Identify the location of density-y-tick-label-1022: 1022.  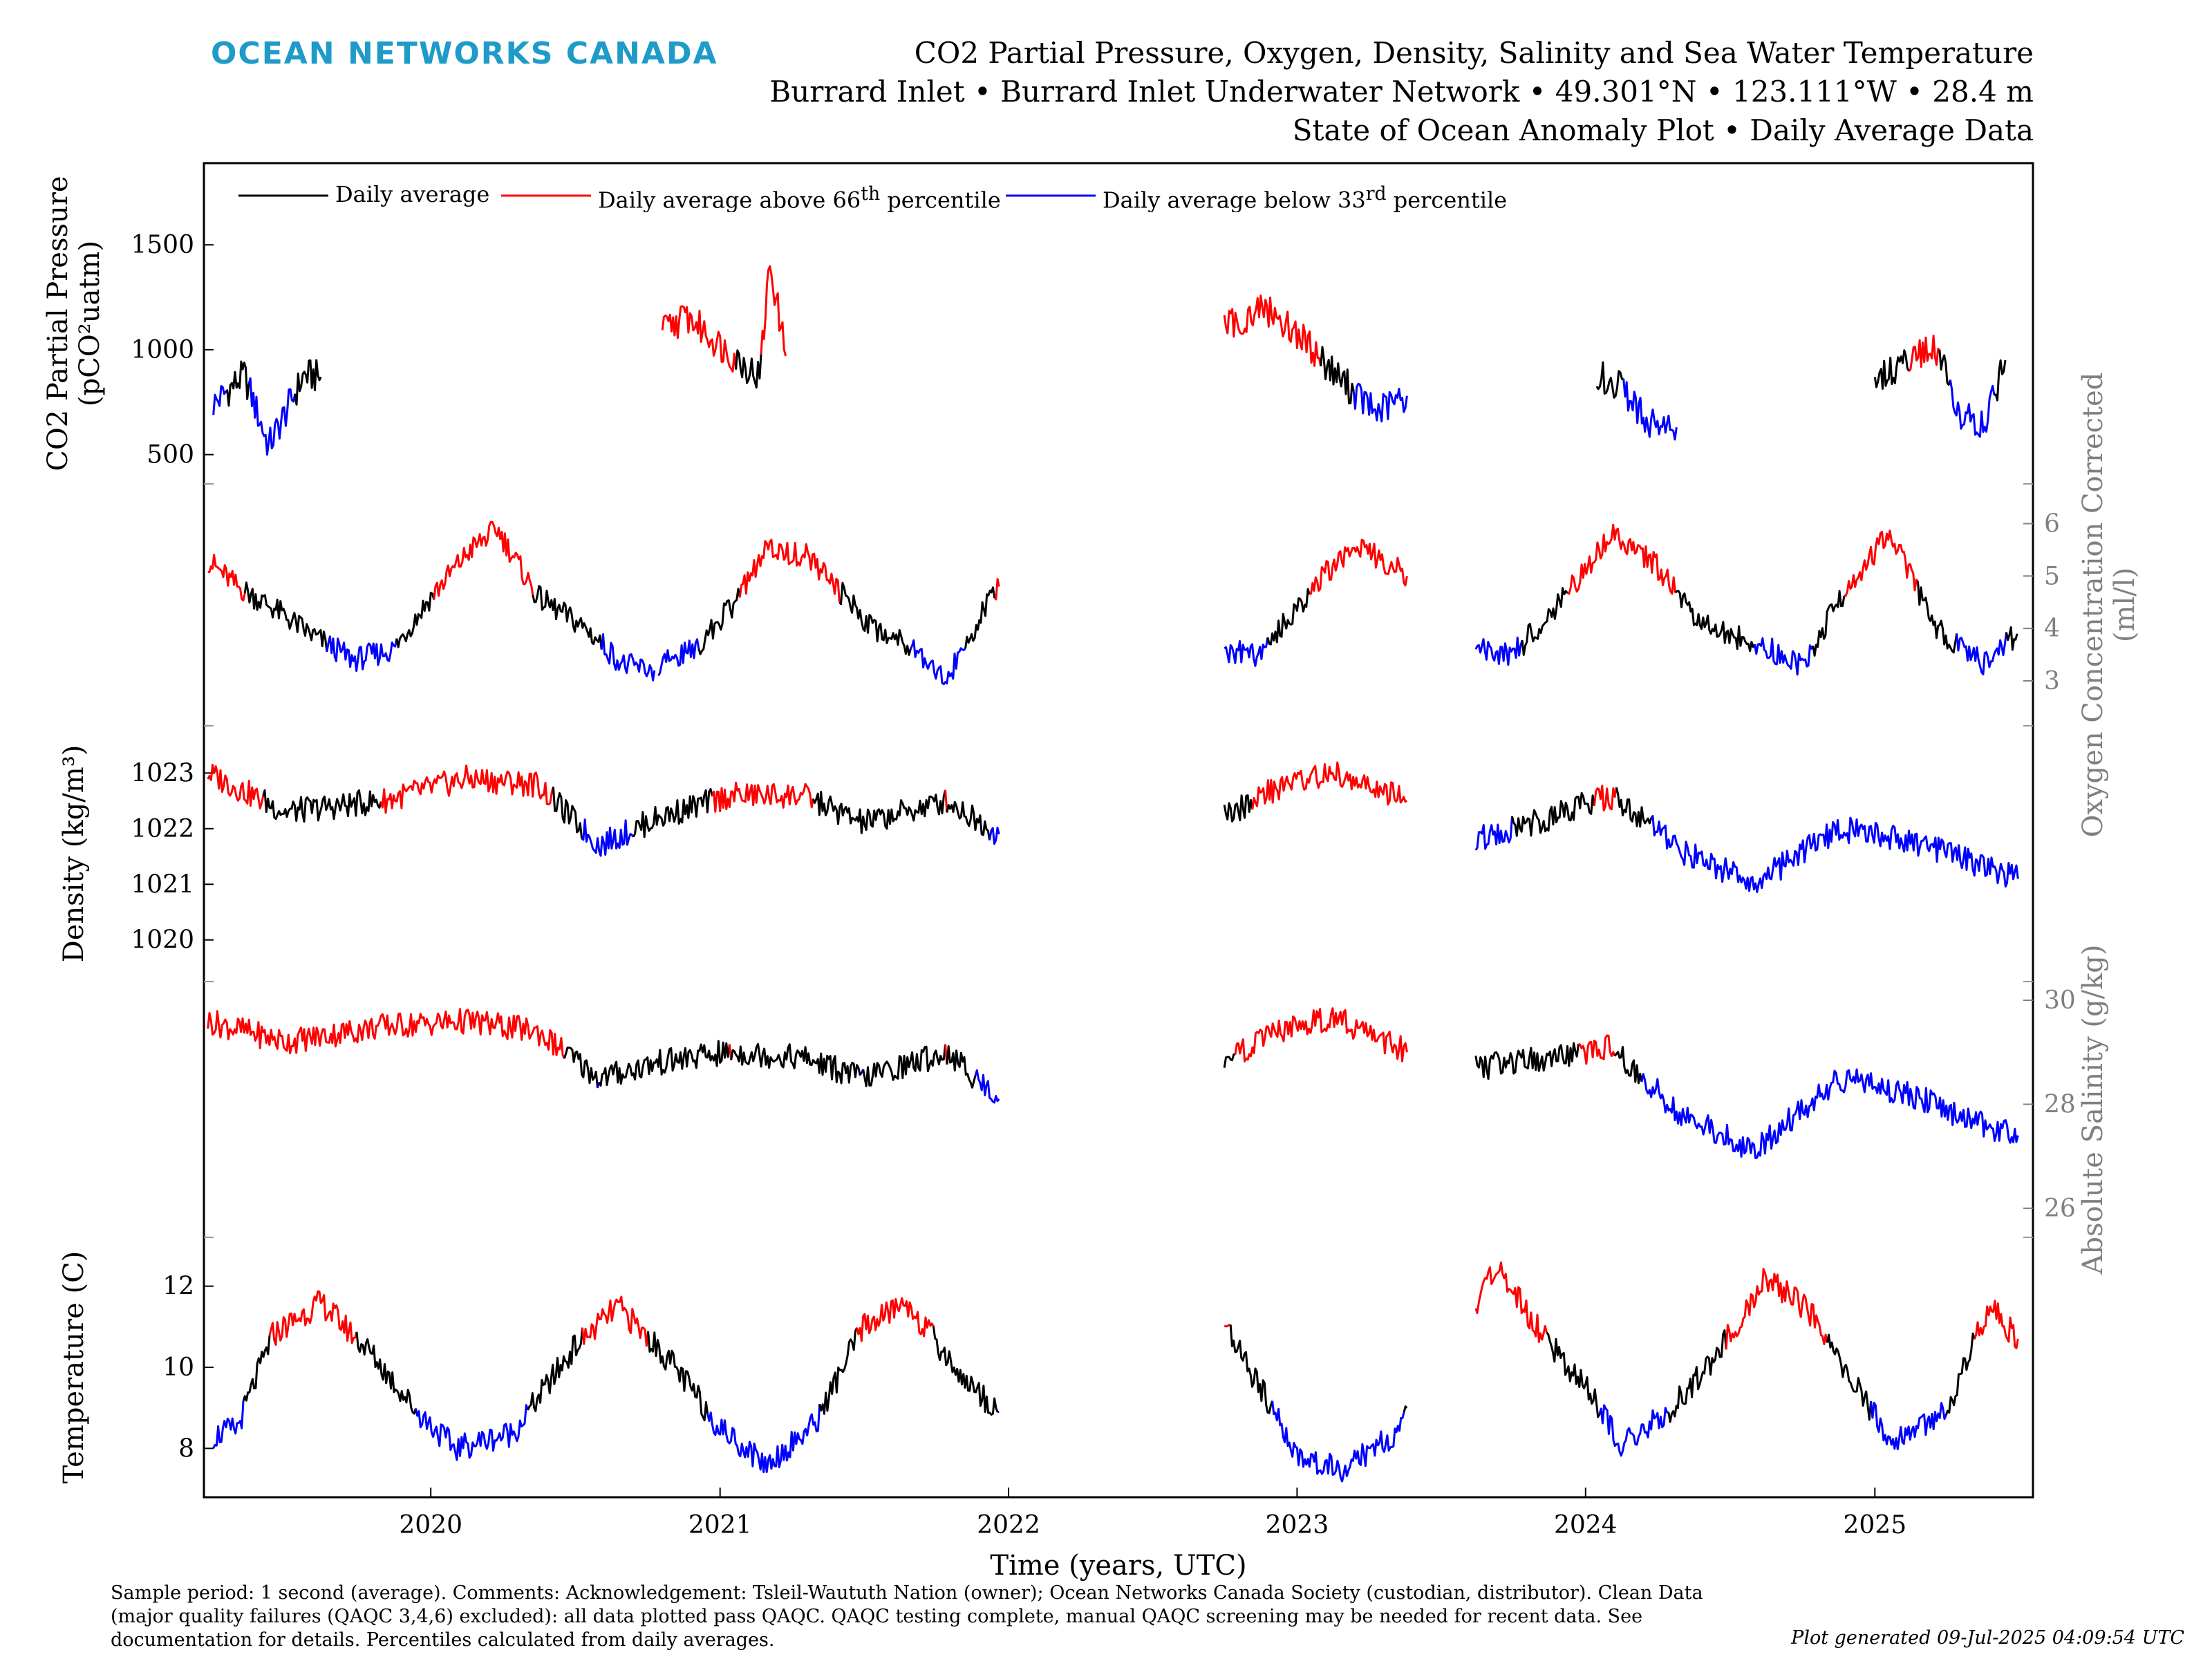
(162, 829).